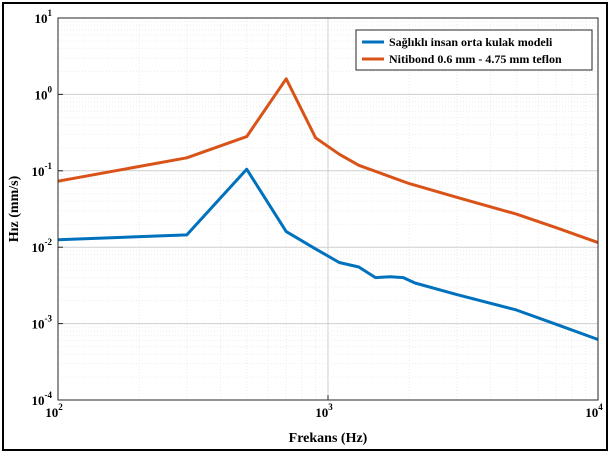 The width and height of the screenshot is (612, 455). I want to click on x-tick-label: 10⁴, so click(594, 411).